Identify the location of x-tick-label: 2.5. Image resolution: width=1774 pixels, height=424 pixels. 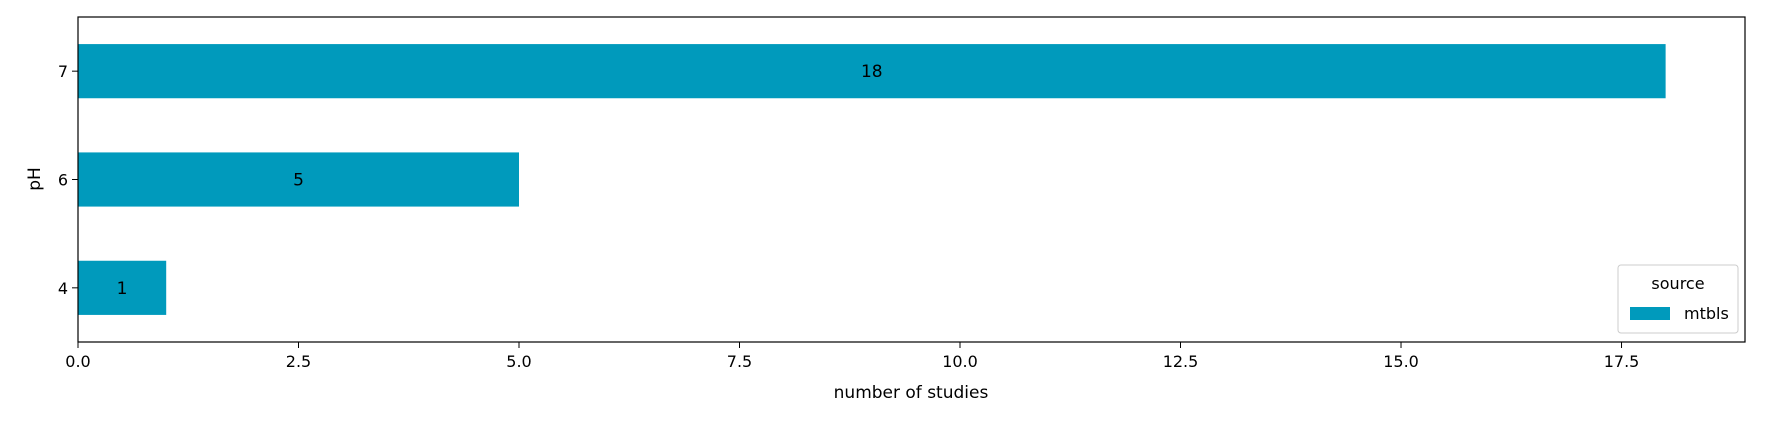
(298, 361).